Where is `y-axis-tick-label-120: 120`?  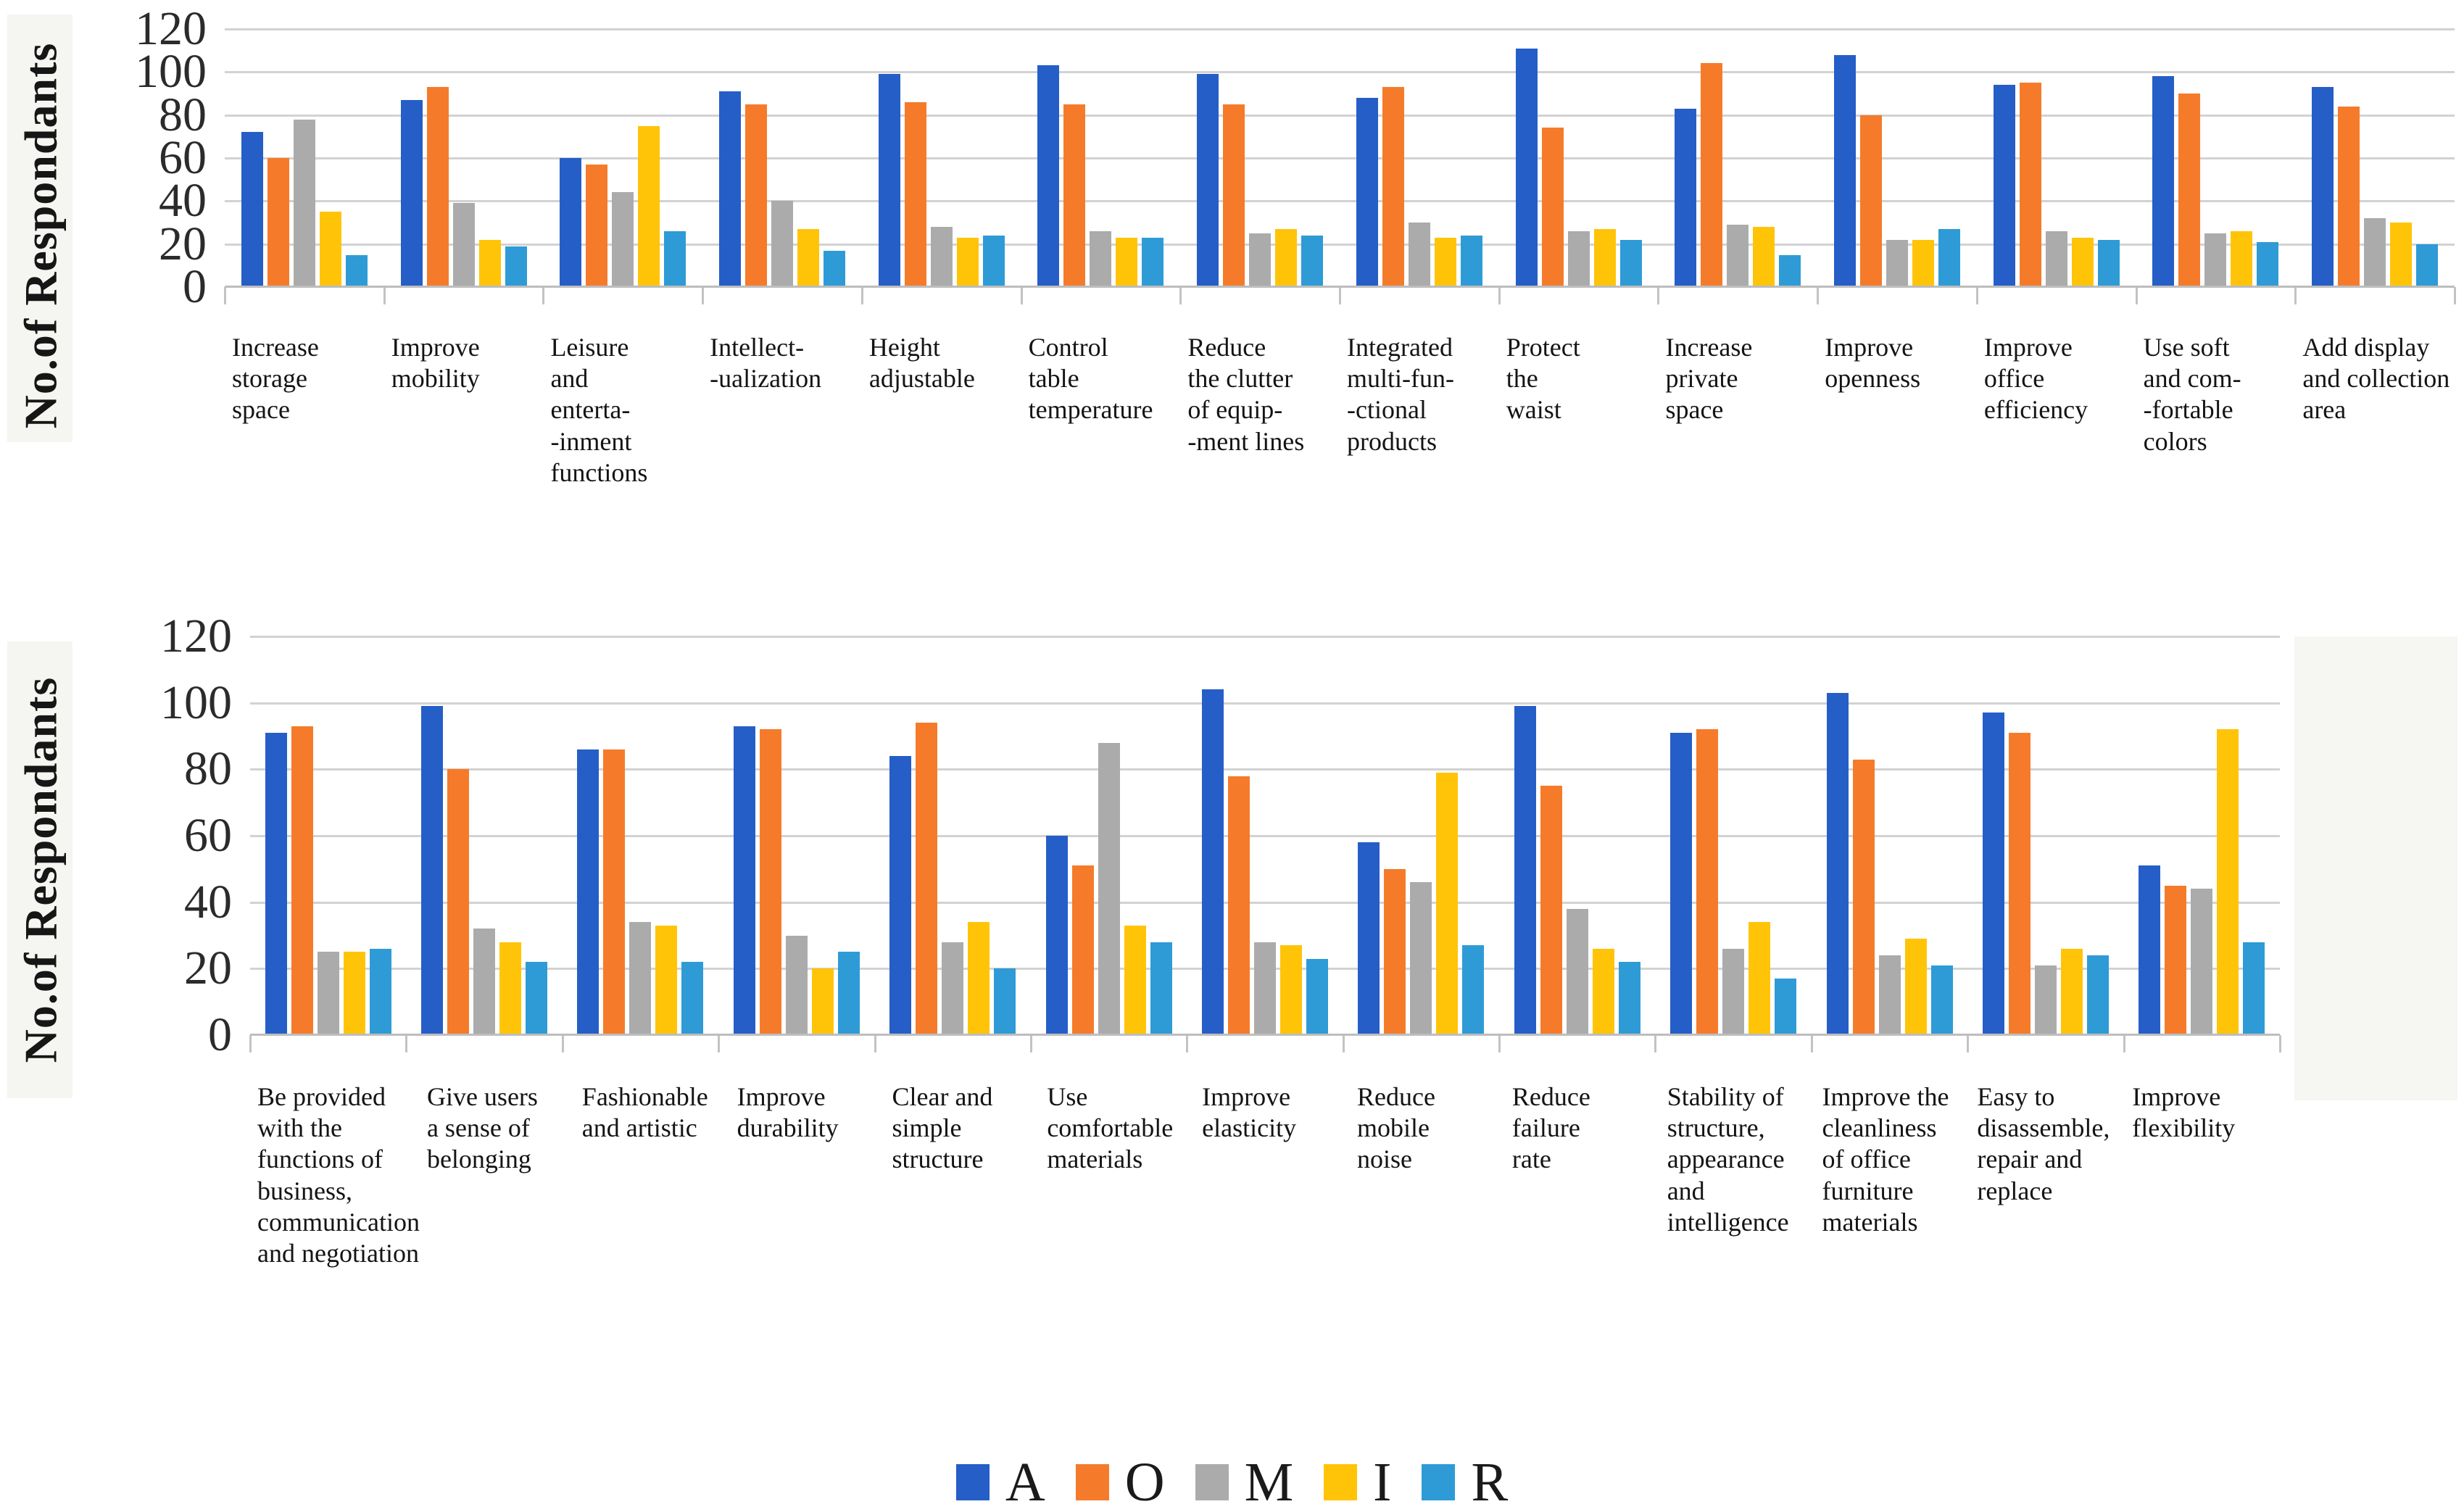 y-axis-tick-label-120: 120 is located at coordinates (196, 636).